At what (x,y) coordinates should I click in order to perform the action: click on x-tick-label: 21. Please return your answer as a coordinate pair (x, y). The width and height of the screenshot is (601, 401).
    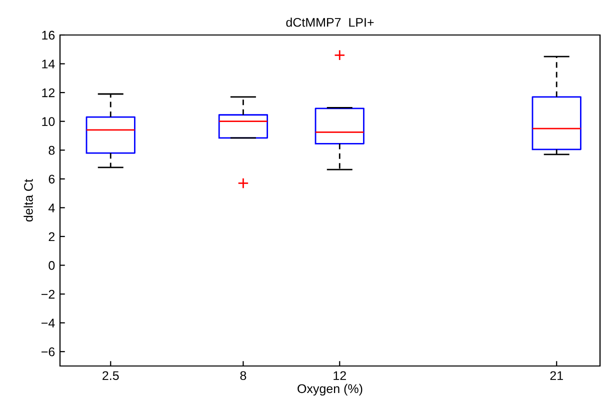
    Looking at the image, I should click on (556, 375).